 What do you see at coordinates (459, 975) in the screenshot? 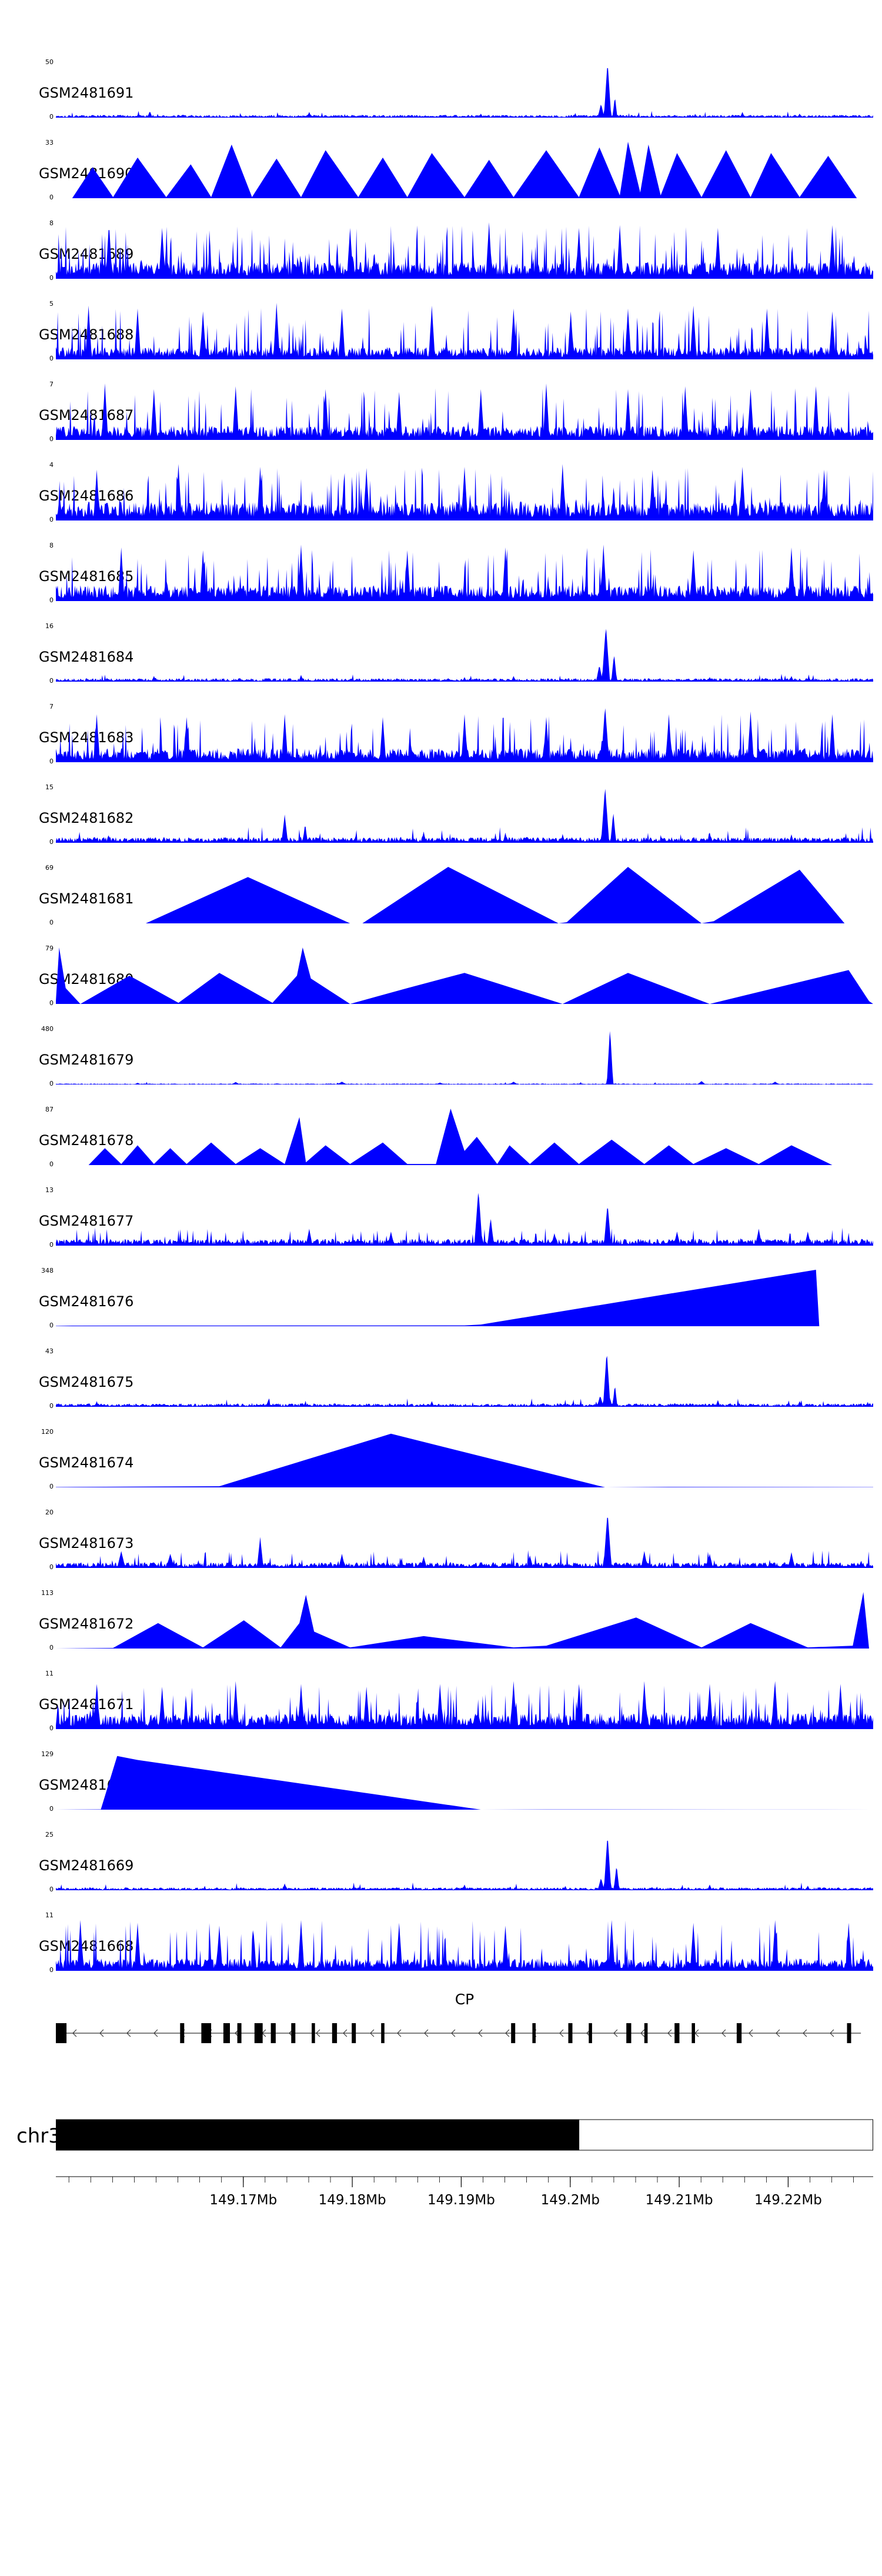
I see `track-plot-area: 79 0` at bounding box center [459, 975].